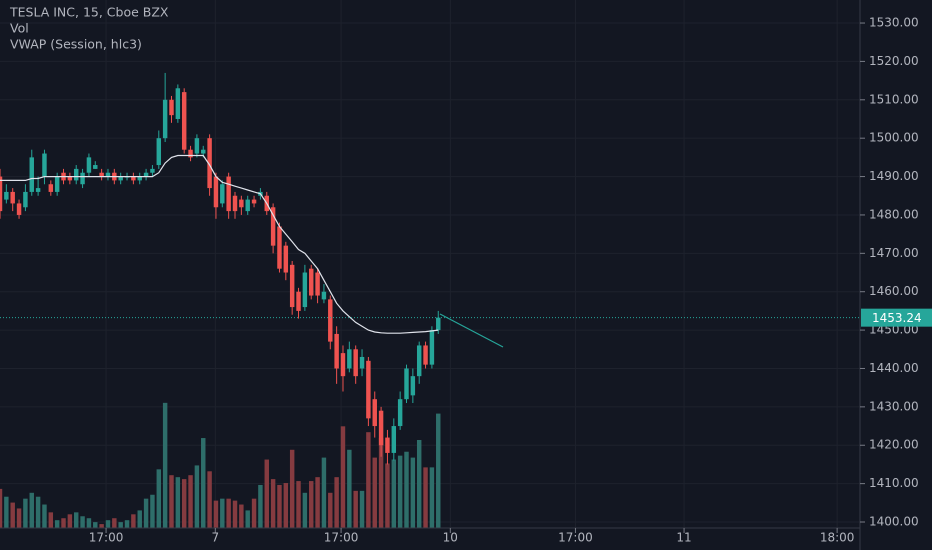 The image size is (932, 550). I want to click on legend-vwap: VWAP (Session, hlc3), so click(76, 44).